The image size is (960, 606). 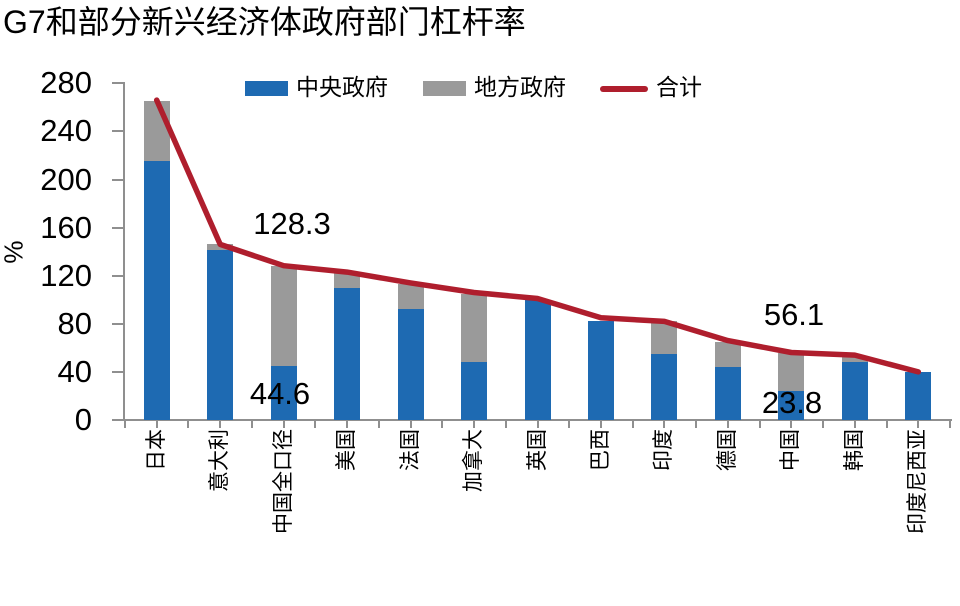 What do you see at coordinates (66, 179) in the screenshot?
I see `y-axis-tick-label: 200` at bounding box center [66, 179].